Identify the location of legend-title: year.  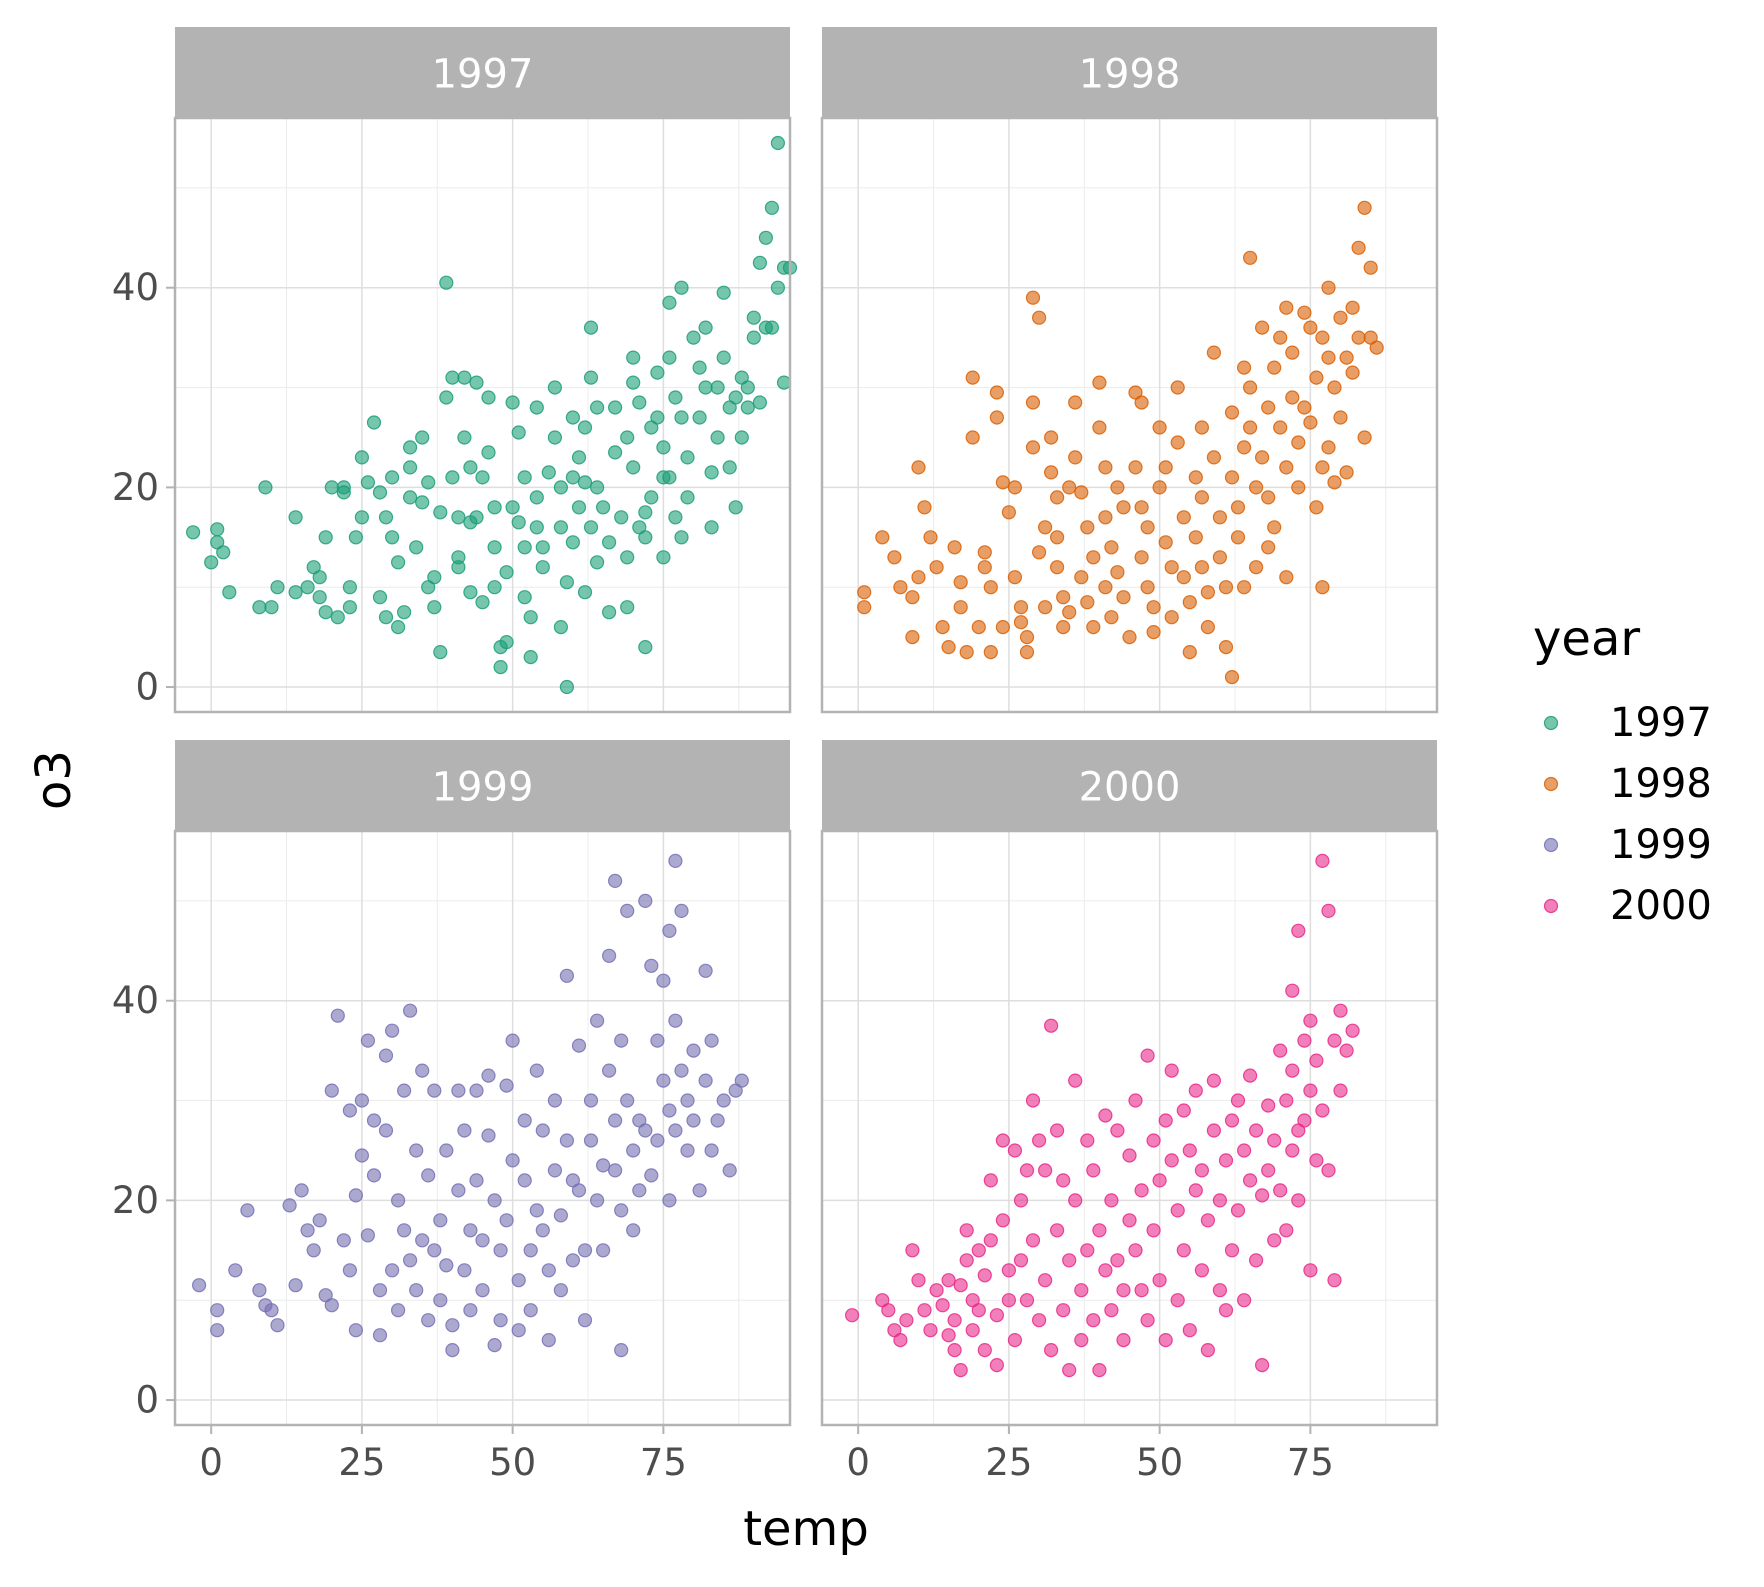
(1586, 639).